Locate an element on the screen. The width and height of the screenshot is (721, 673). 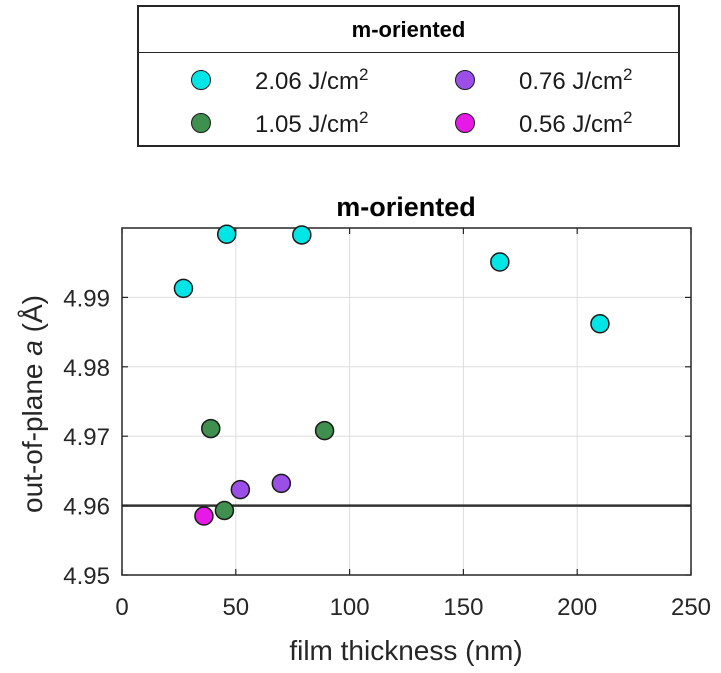
y-axis-label: out-of-plane a (Å) is located at coordinates (32, 404).